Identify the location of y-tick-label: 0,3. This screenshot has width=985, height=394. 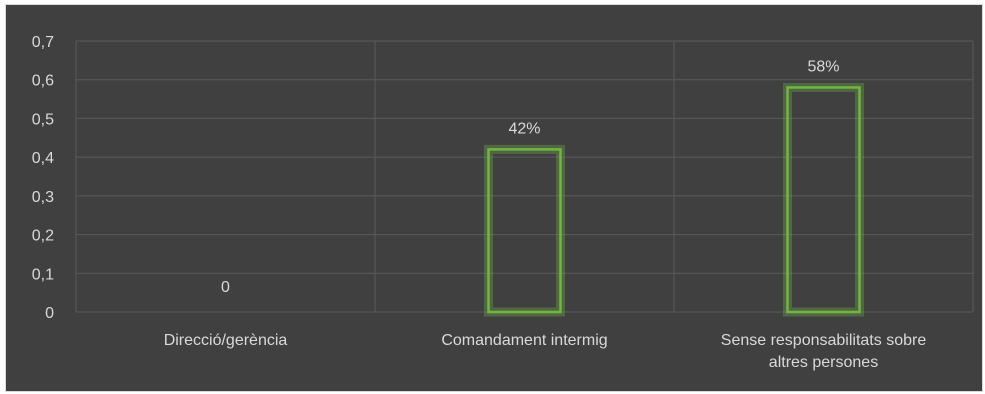
(43, 197).